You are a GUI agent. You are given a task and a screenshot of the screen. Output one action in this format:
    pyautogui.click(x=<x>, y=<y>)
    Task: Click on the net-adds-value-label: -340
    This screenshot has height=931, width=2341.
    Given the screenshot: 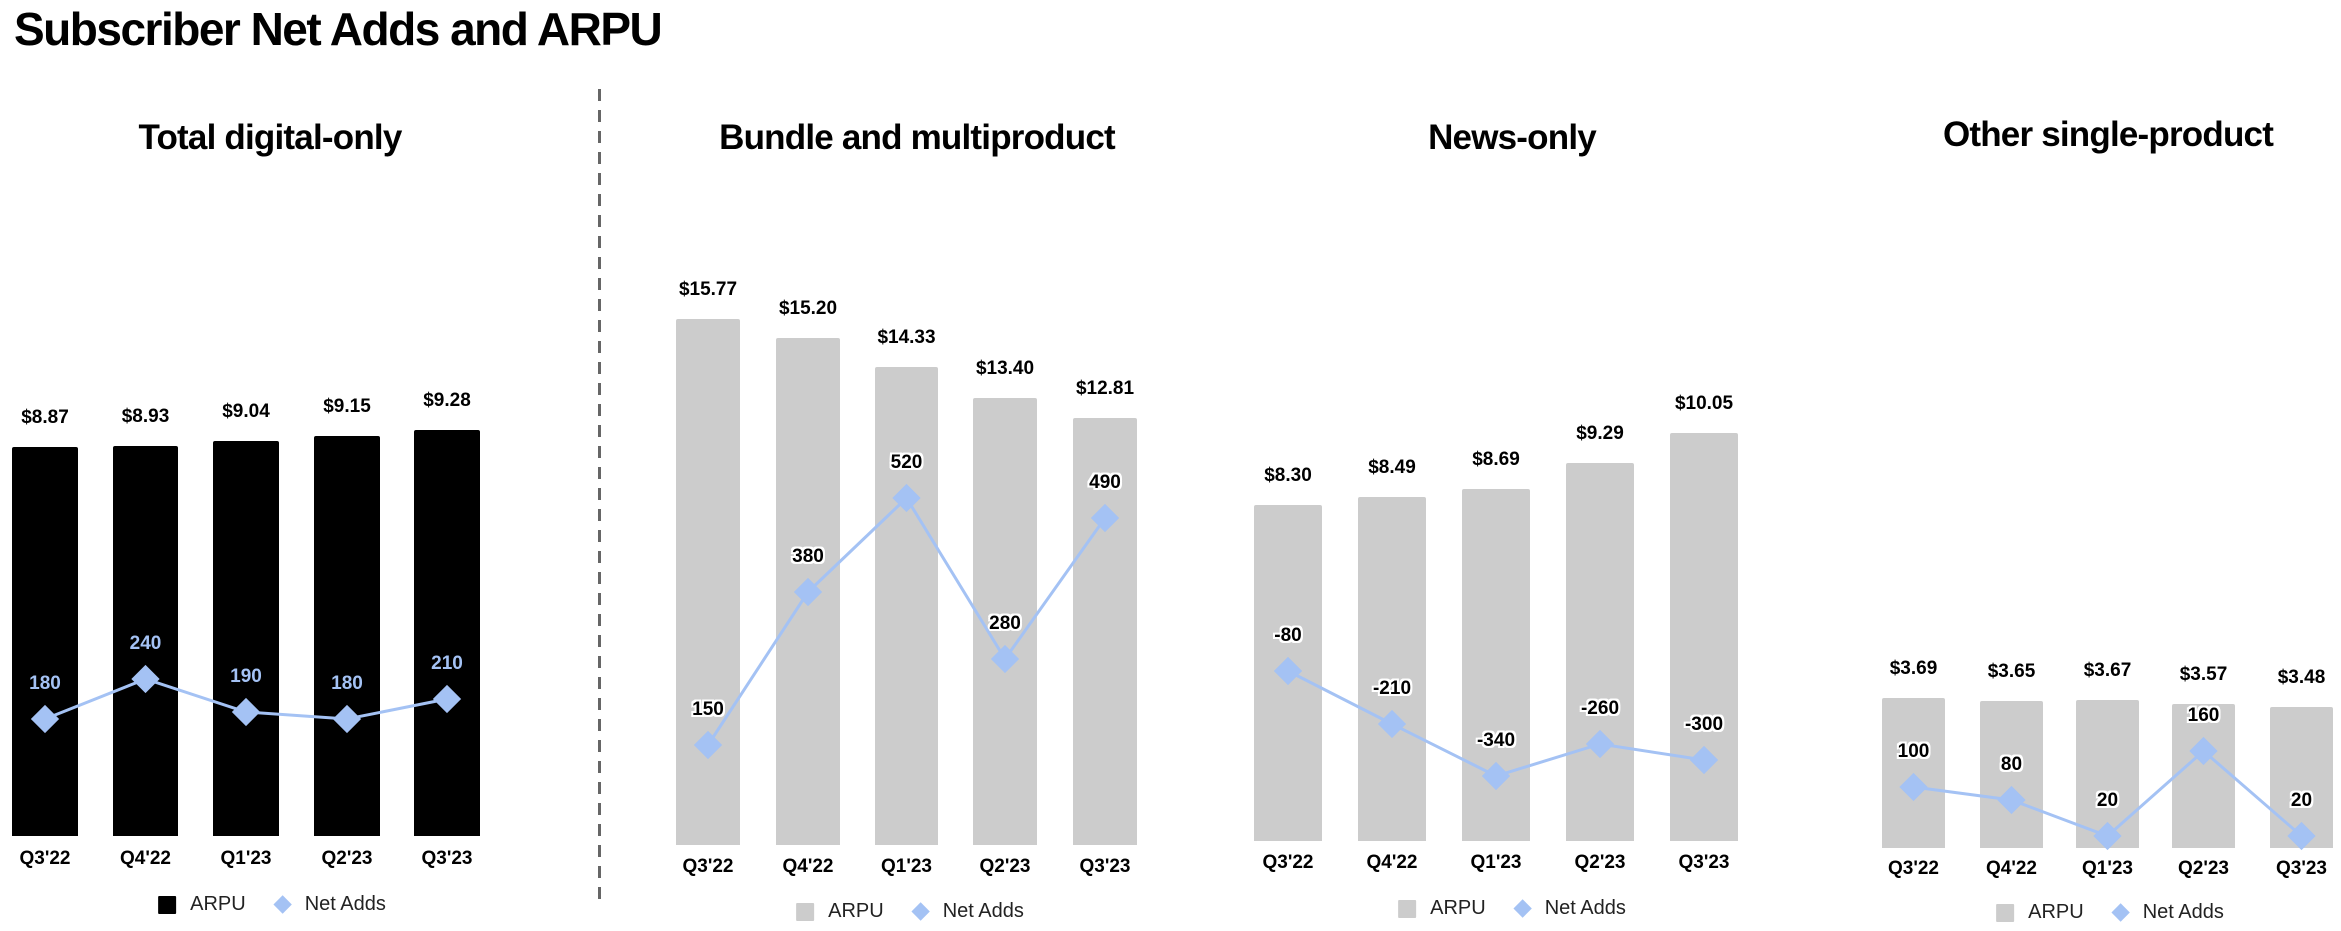 What is the action you would take?
    pyautogui.click(x=1496, y=740)
    